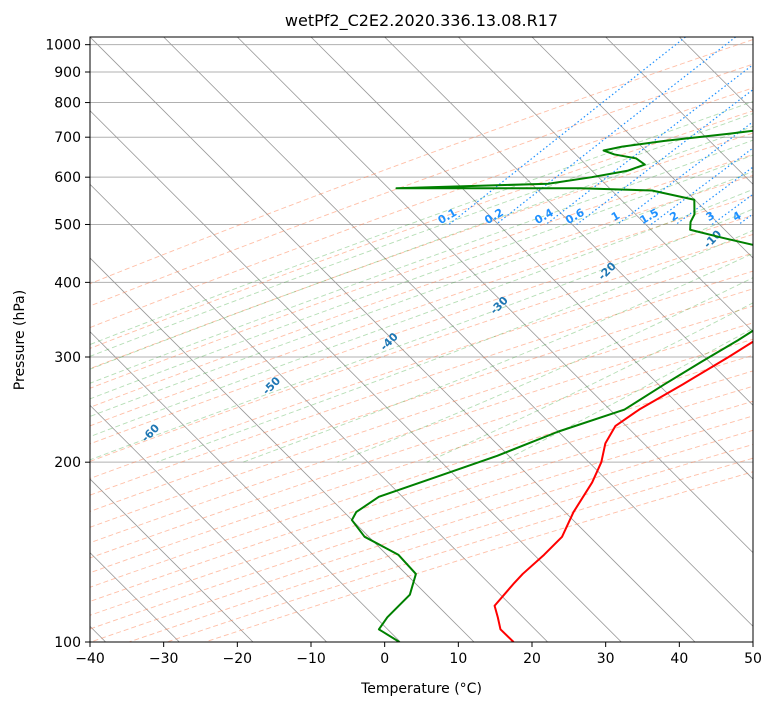  Describe the element at coordinates (421, 21) in the screenshot. I see `chart-title: wetPf2_C2E2.2020.336.13.08.R17` at that location.